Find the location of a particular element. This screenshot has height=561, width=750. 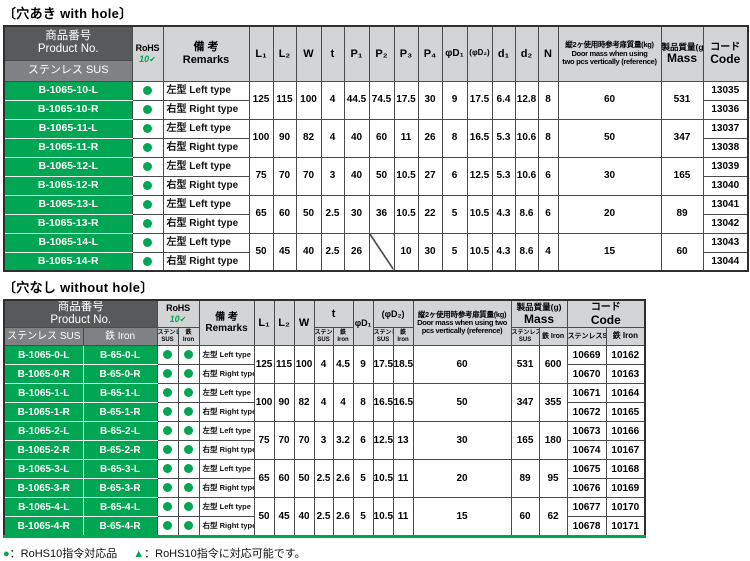

cell-door-mass: 60 is located at coordinates (609, 100).